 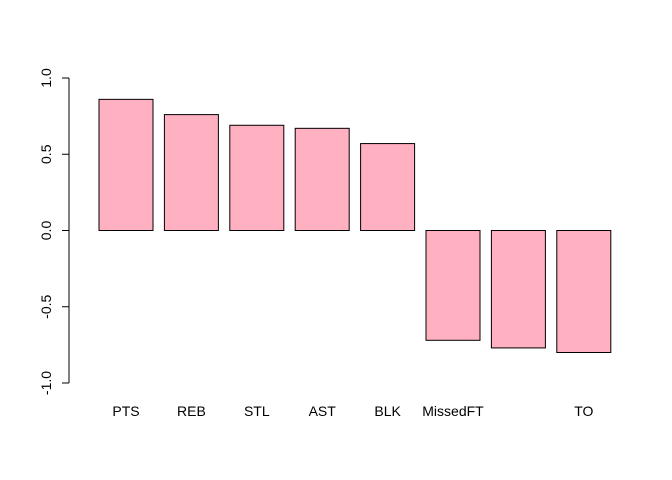 I want to click on x-tick-label: TO, so click(x=583, y=411).